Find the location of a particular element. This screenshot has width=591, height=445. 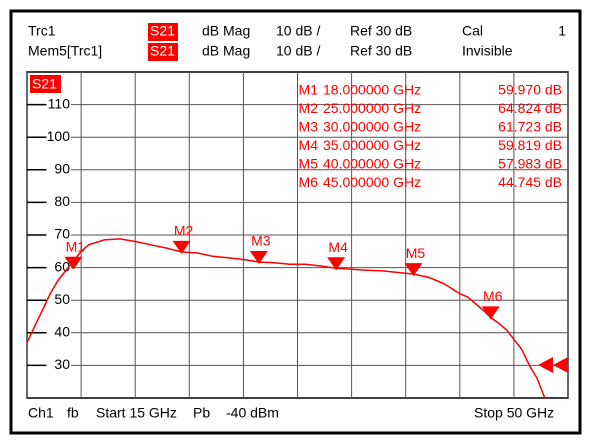

header-text: 1 is located at coordinates (562, 31).